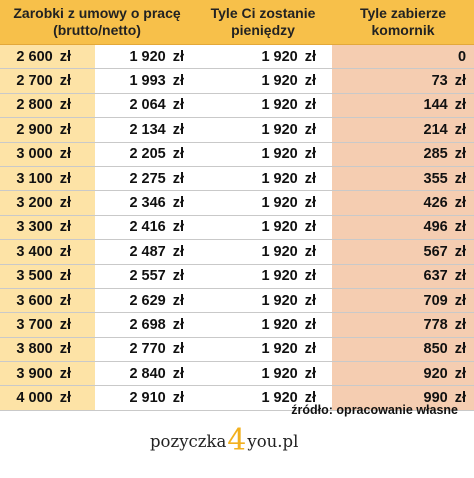 The height and width of the screenshot is (478, 474). I want to click on logo-text-after: you.pl, so click(273, 441).